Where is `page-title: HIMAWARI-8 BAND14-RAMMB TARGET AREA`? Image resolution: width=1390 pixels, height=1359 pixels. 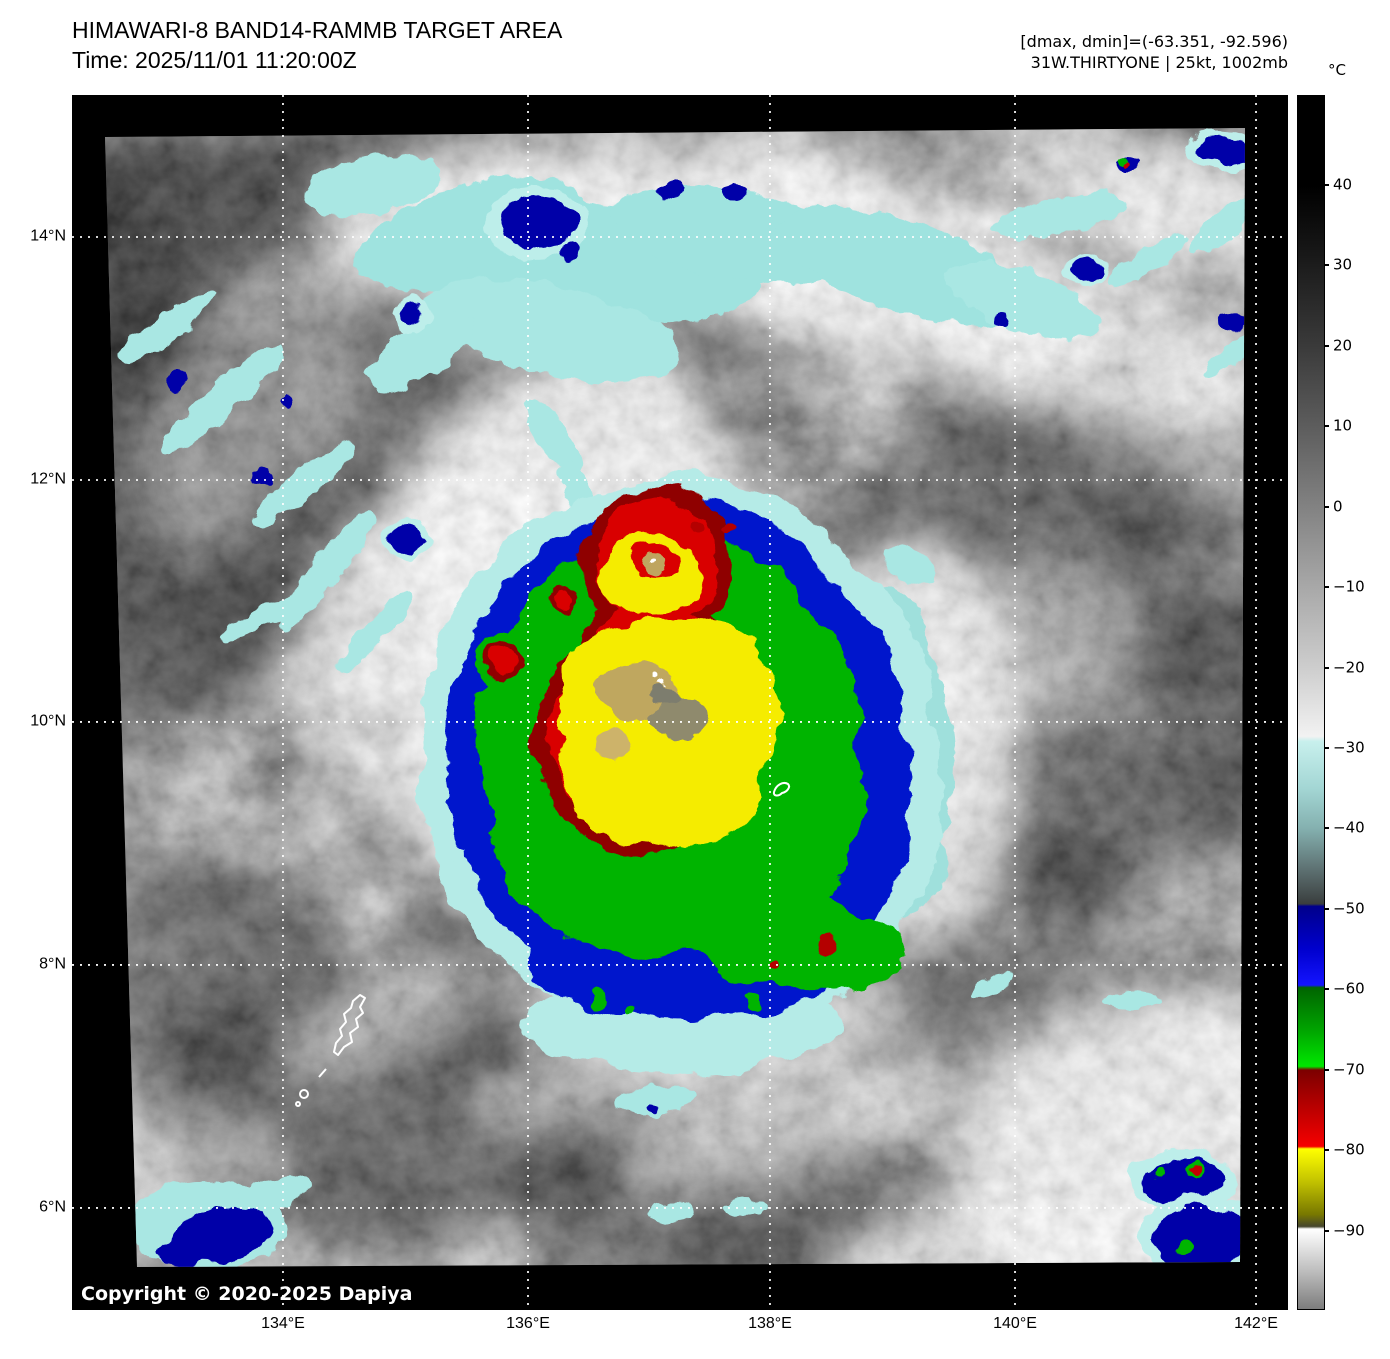 page-title: HIMAWARI-8 BAND14-RAMMB TARGET AREA is located at coordinates (317, 30).